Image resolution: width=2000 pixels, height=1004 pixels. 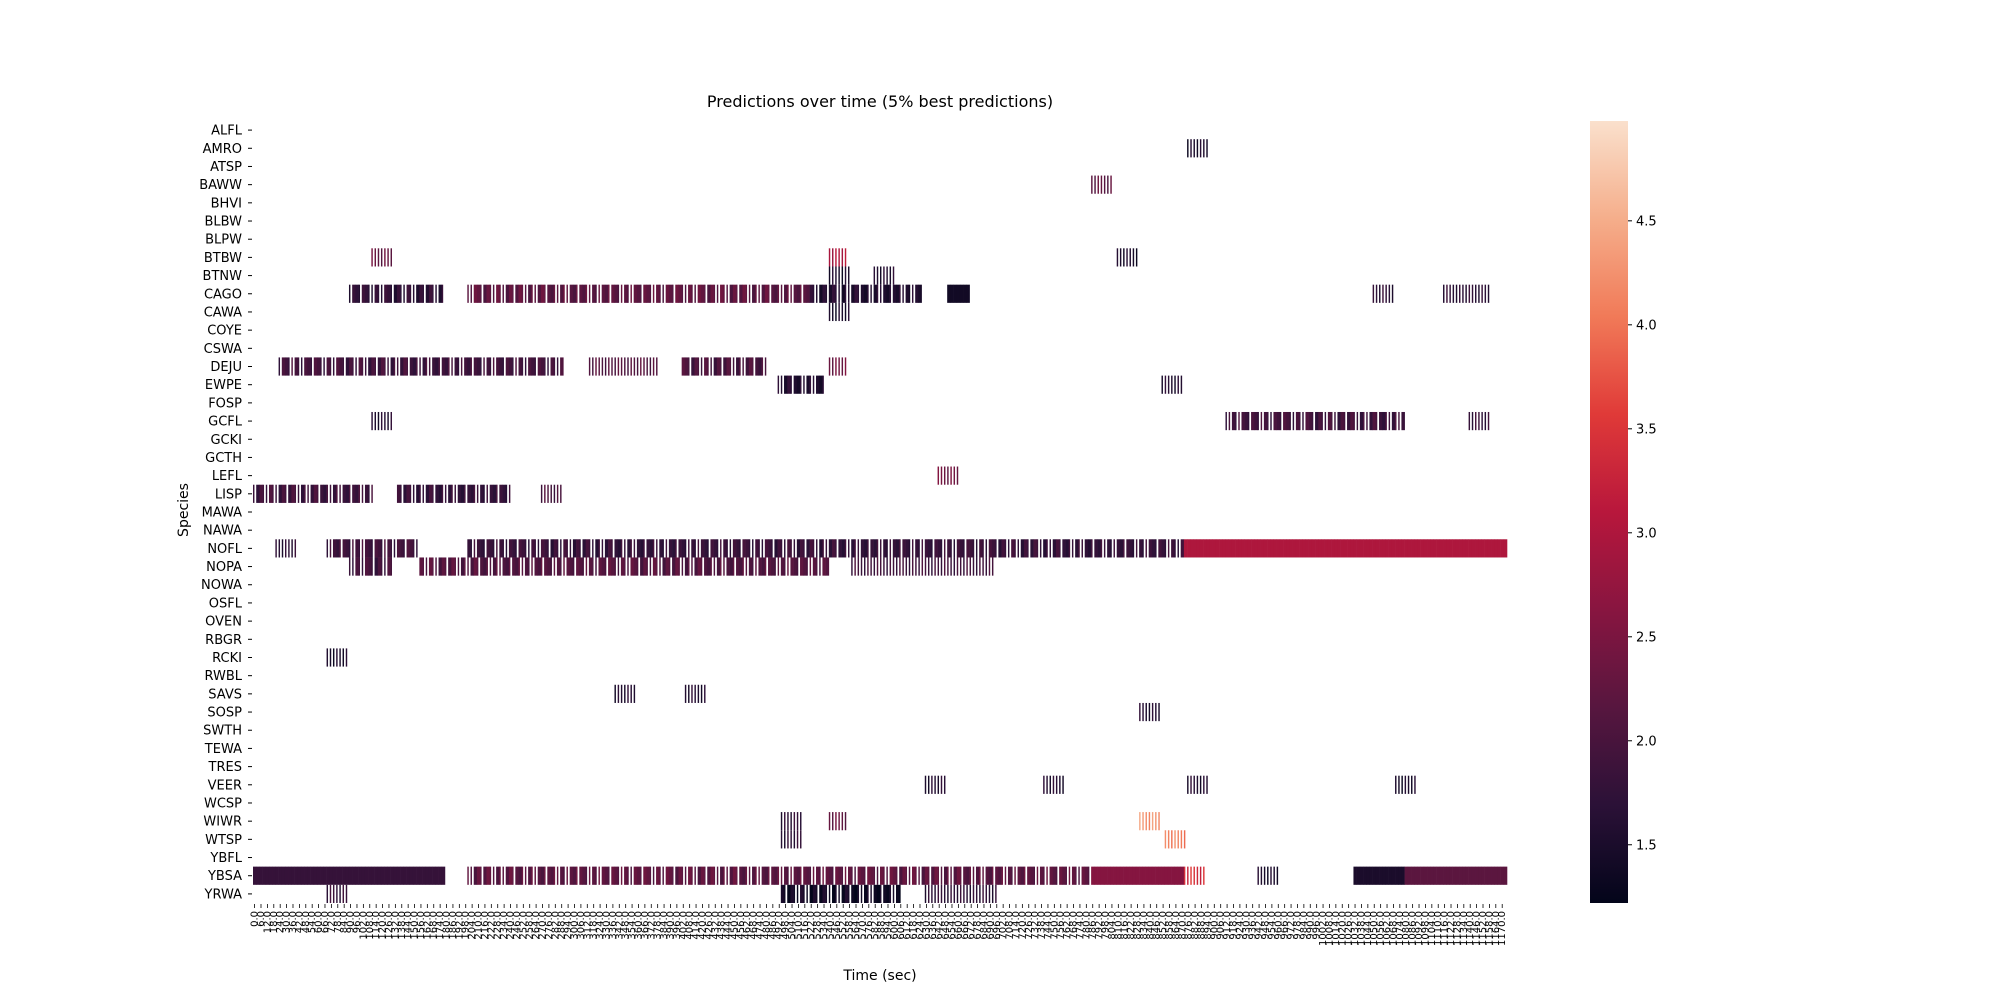 What do you see at coordinates (677, 925) in the screenshot?
I see `x-tick-label: 396.0` at bounding box center [677, 925].